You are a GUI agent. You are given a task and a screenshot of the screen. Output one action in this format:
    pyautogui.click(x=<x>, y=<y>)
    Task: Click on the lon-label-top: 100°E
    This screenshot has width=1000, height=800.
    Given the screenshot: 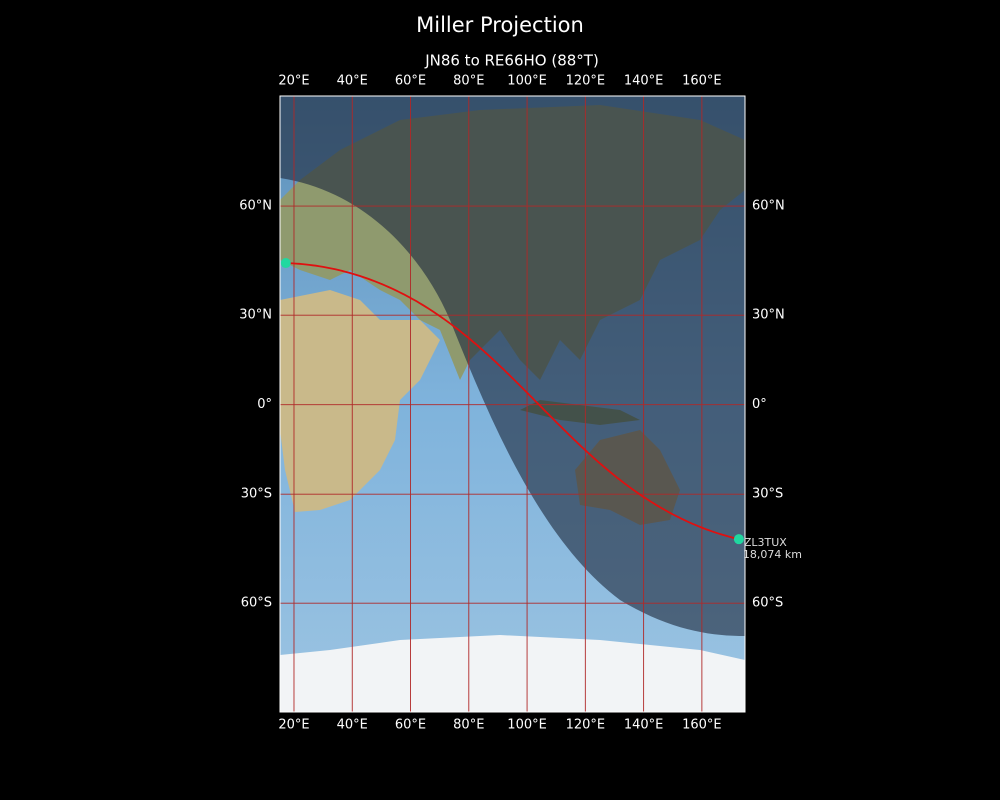 What is the action you would take?
    pyautogui.click(x=527, y=81)
    